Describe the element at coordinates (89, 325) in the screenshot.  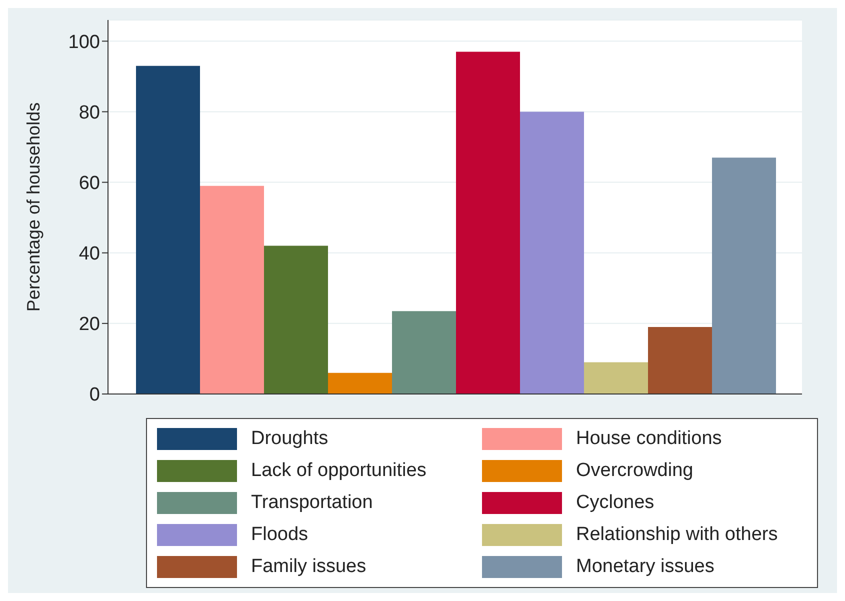
I see `y-tick-label: 20` at that location.